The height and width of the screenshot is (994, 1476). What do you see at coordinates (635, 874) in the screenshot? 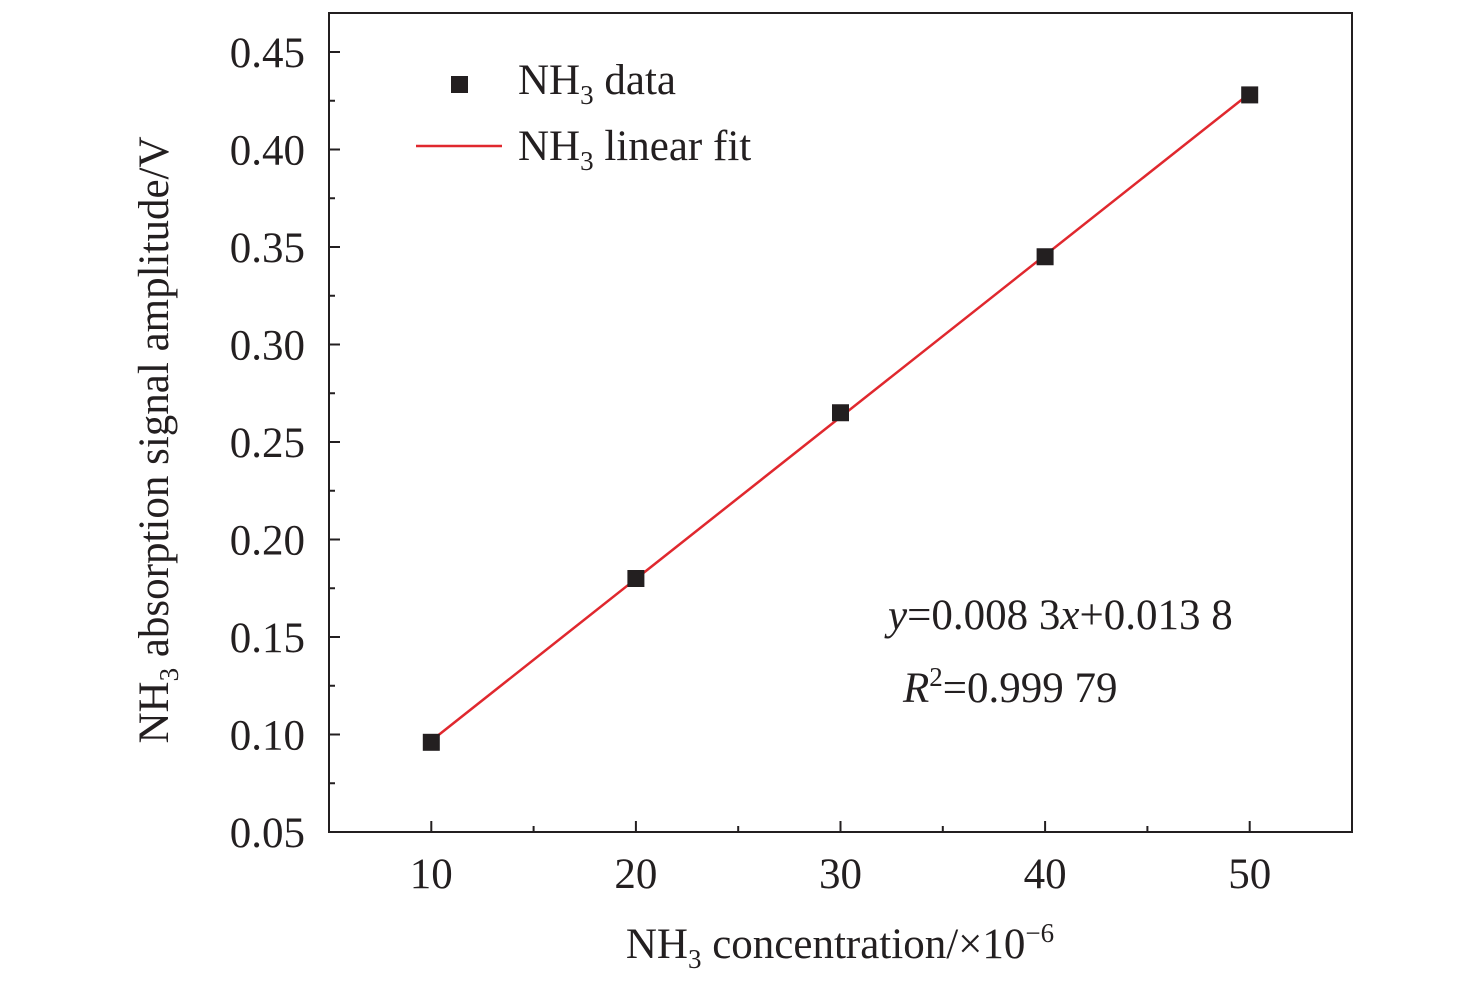
I see `x-tick-label: 20` at bounding box center [635, 874].